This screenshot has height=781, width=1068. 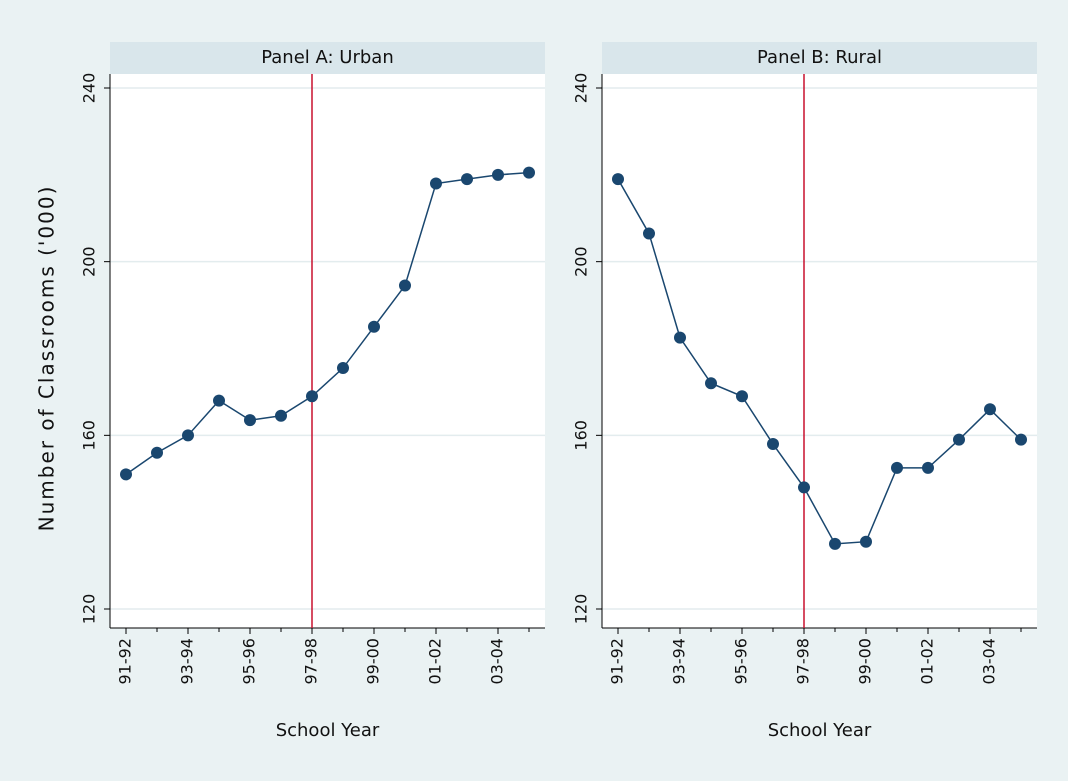 I want to click on panel-title: Panel A: Urban, so click(x=327, y=57).